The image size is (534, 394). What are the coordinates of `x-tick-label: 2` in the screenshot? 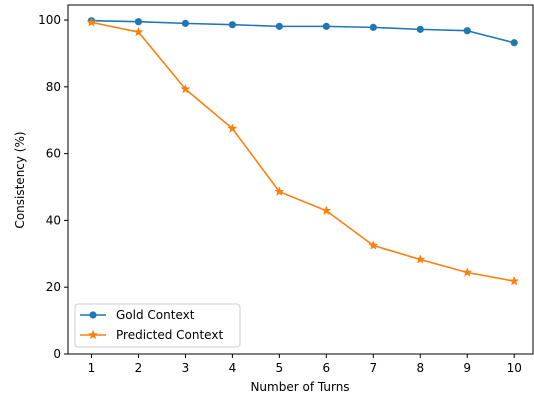 It's located at (139, 368).